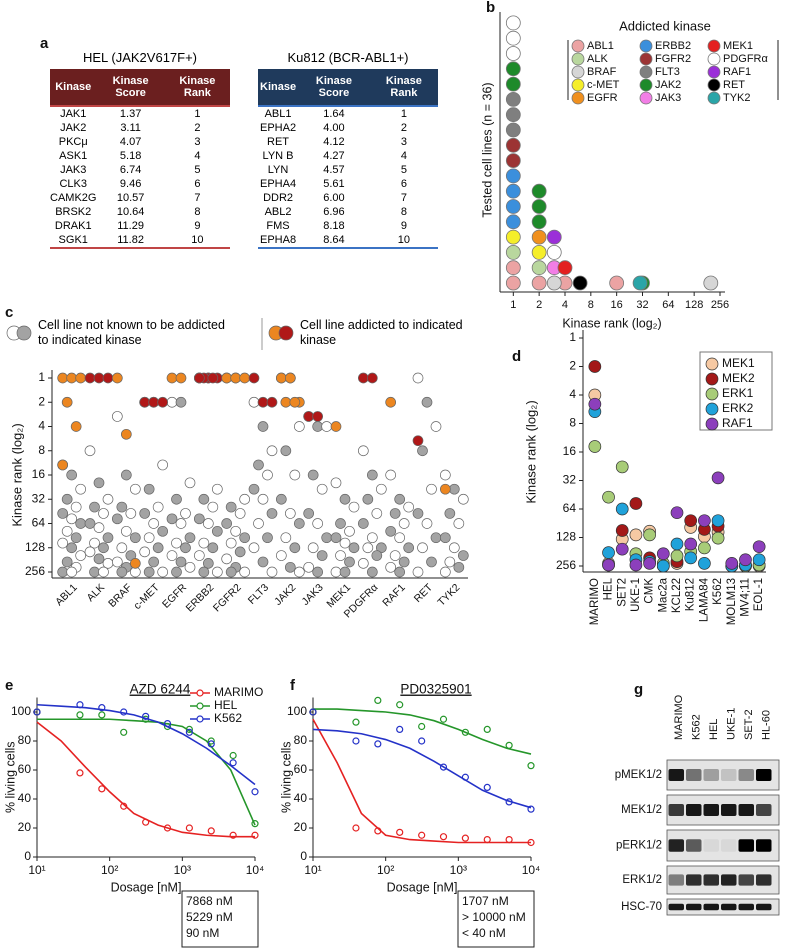  What do you see at coordinates (435, 689) in the screenshot?
I see `chart-title: PD0325901` at bounding box center [435, 689].